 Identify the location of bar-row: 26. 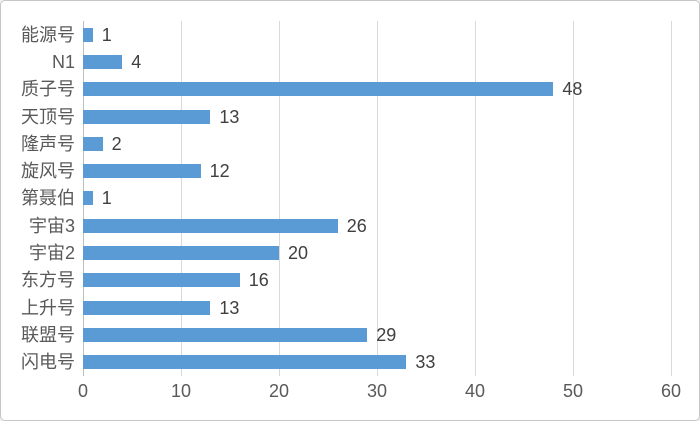
(377, 225).